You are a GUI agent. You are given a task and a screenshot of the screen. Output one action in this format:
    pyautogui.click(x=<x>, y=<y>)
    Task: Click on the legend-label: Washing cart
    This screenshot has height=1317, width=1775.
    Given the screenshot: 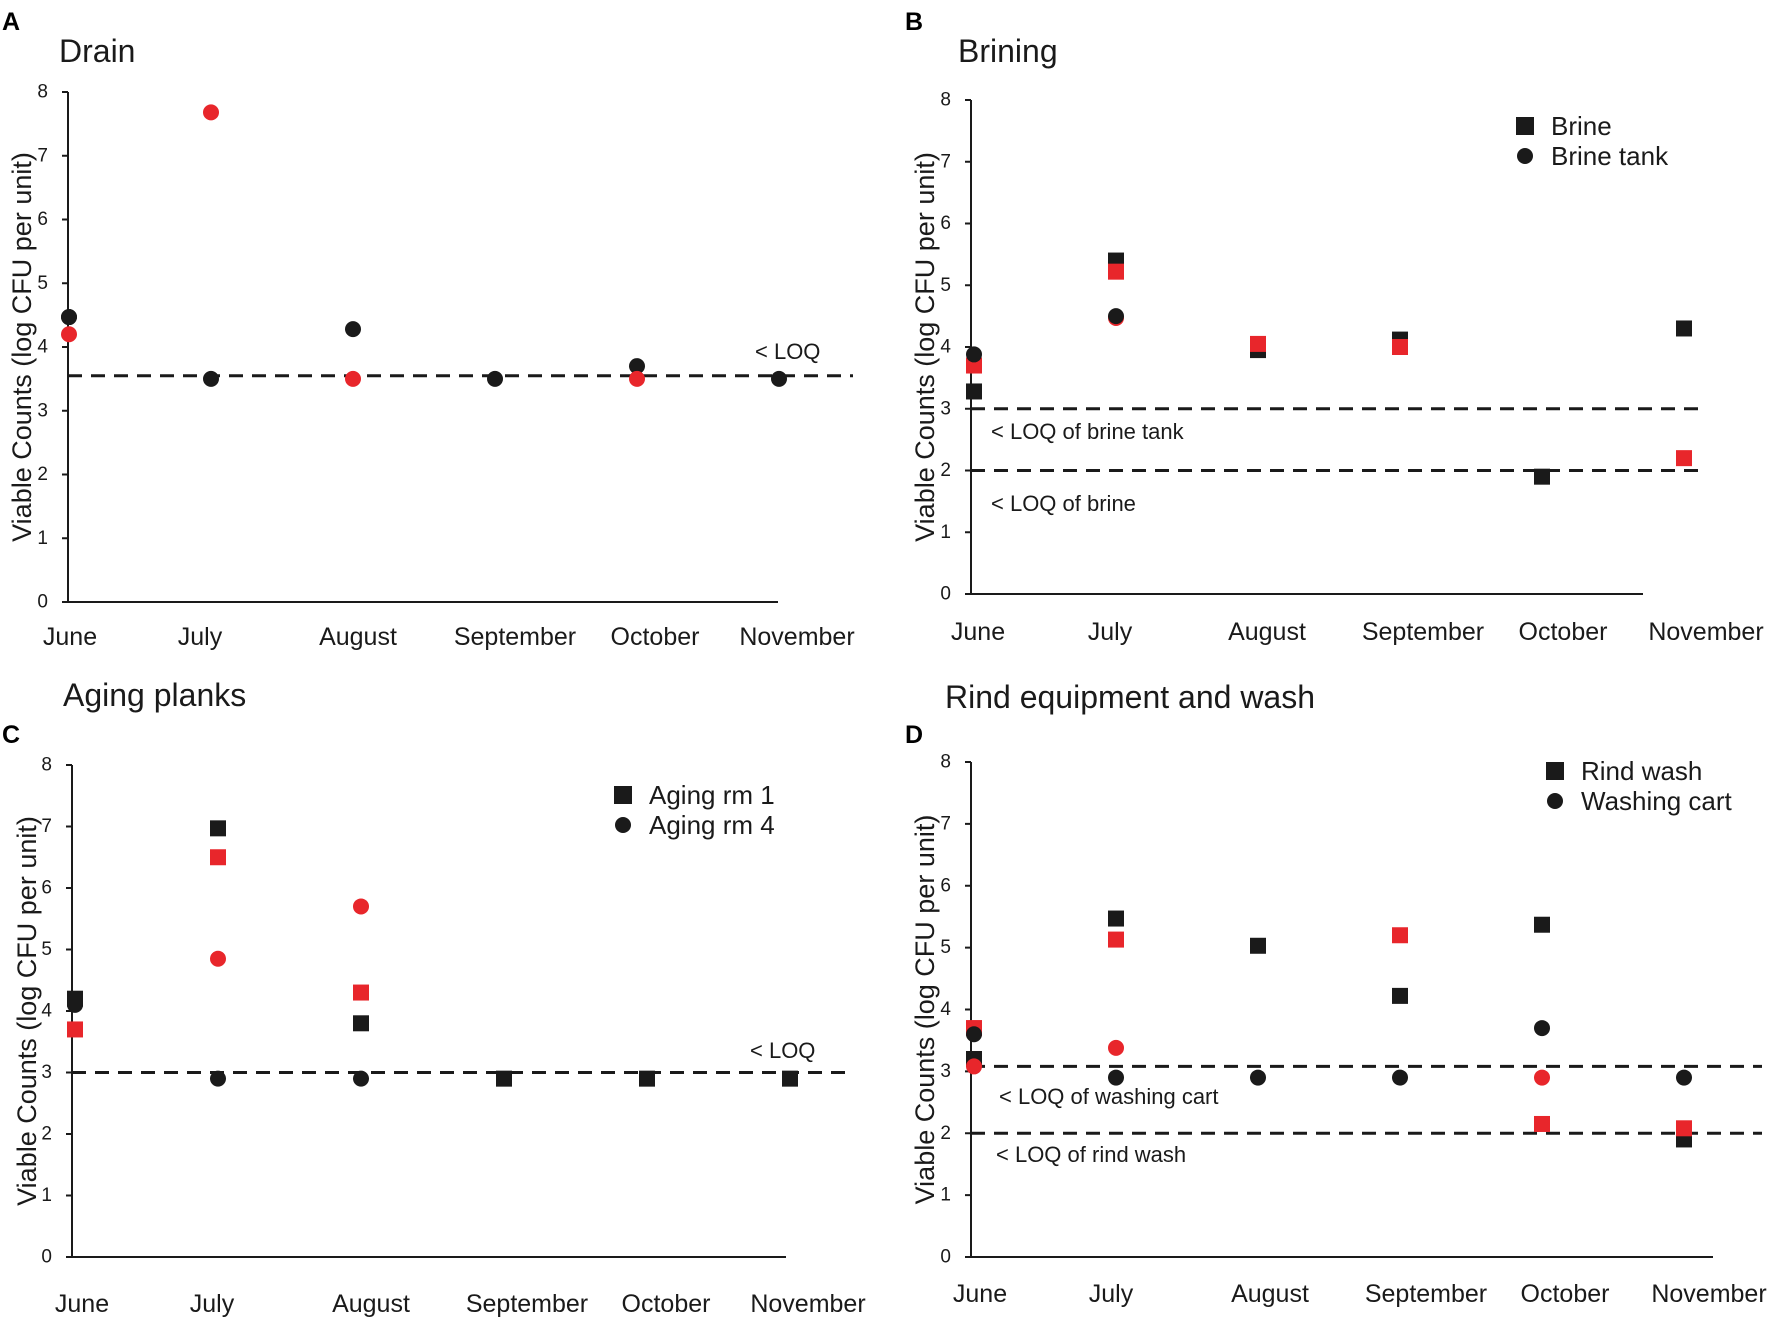 What is the action you would take?
    pyautogui.click(x=1657, y=801)
    